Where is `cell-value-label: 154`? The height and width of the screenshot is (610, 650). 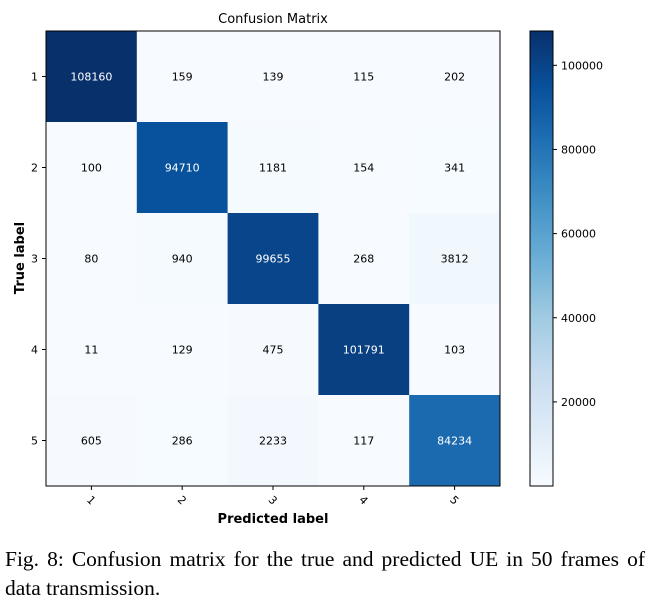
cell-value-label: 154 is located at coordinates (363, 168).